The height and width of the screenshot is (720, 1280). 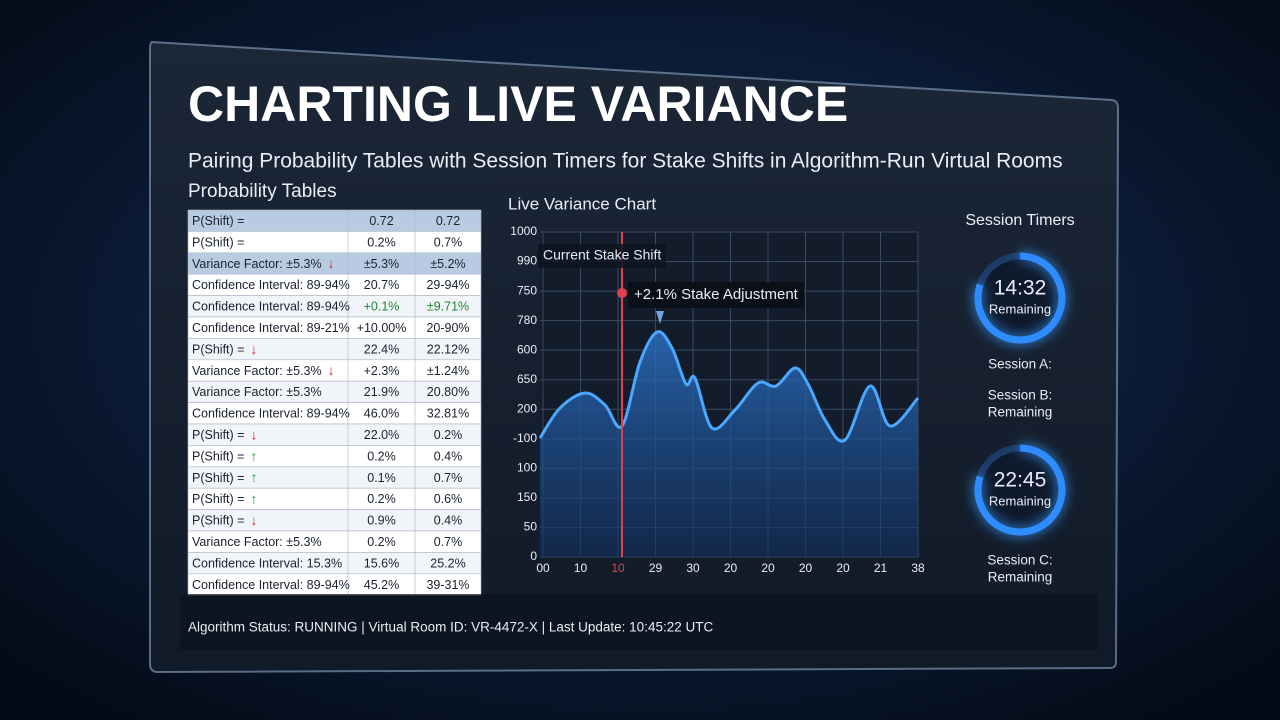 I want to click on table-cell: Confidence Interval: 89-21%, so click(x=271, y=328).